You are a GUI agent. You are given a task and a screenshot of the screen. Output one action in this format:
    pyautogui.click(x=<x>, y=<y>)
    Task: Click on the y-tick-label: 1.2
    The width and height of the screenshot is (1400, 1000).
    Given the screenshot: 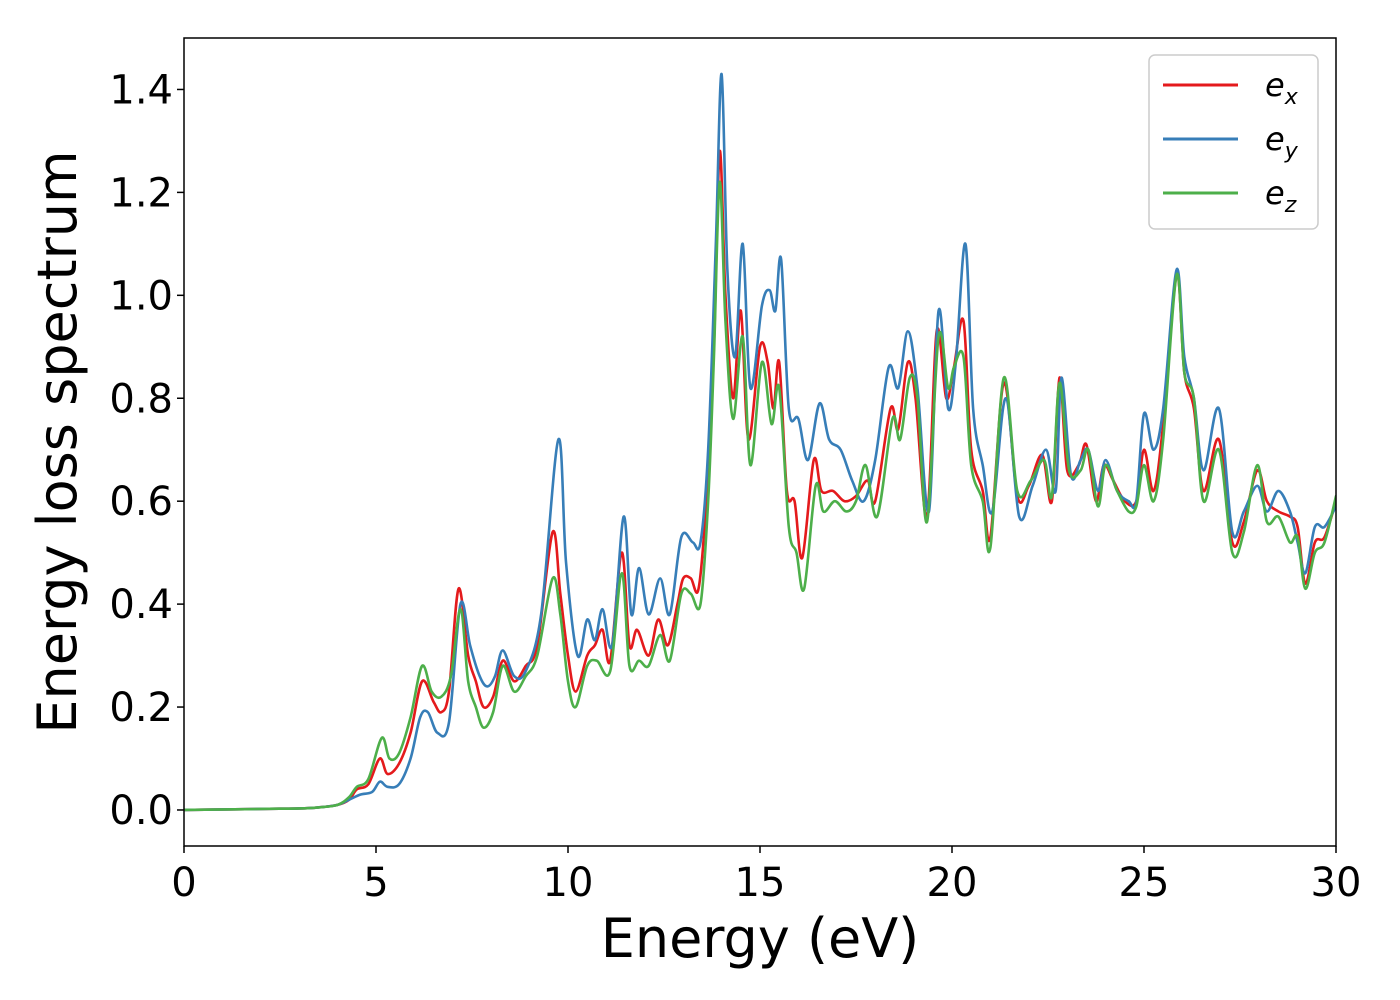 What is the action you would take?
    pyautogui.click(x=141, y=193)
    